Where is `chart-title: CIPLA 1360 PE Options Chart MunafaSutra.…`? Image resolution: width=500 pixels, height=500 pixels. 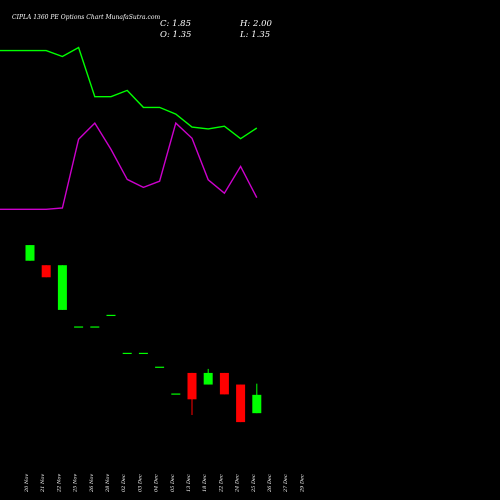
chart-title: CIPLA 1360 PE Options Chart MunafaSutra.… is located at coordinates (86, 17).